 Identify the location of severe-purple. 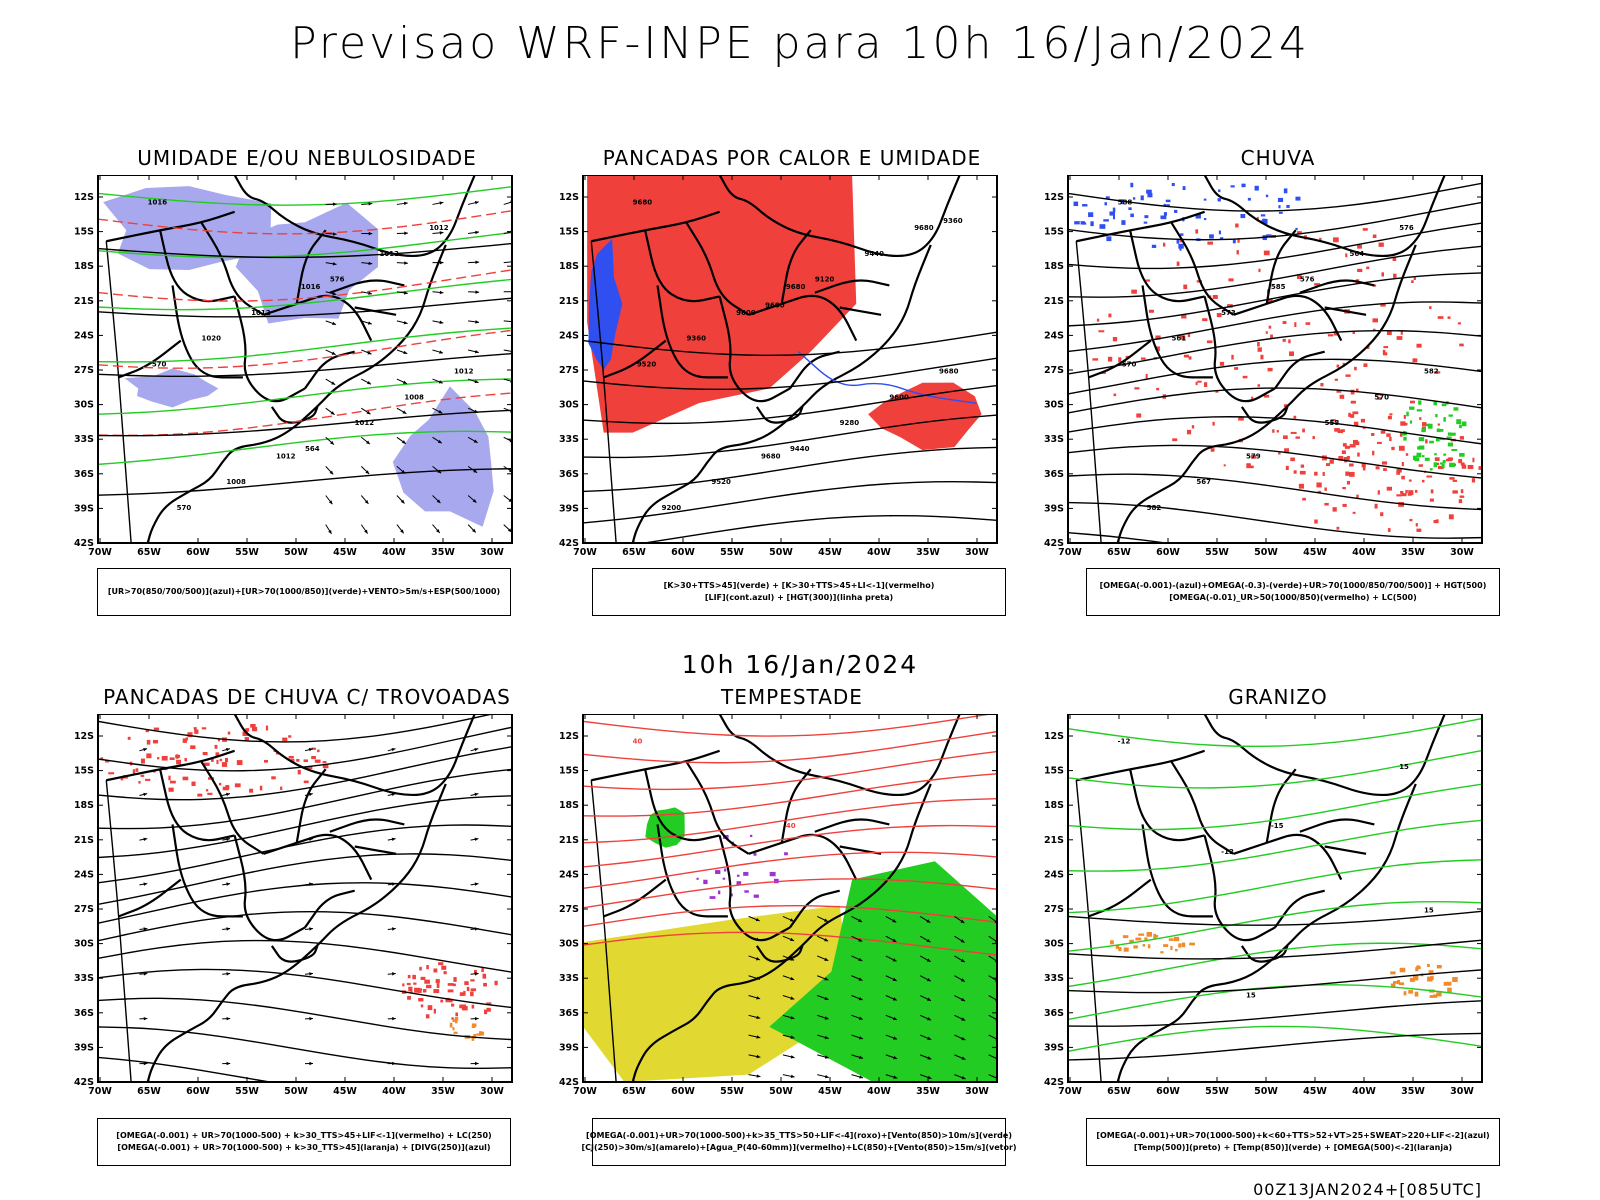
(739, 883).